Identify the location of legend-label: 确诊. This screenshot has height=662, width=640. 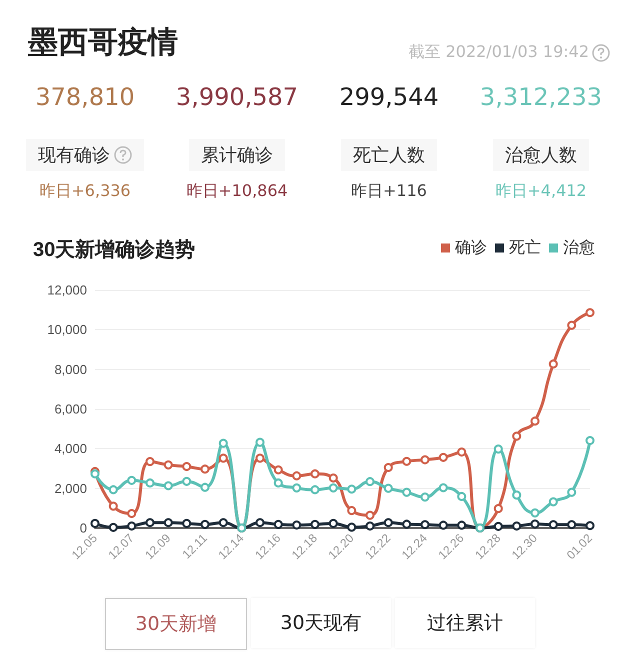
(470, 248).